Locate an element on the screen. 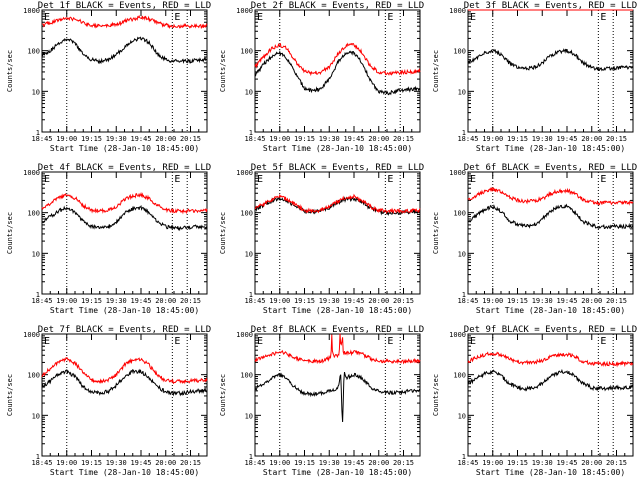 The height and width of the screenshot is (480, 640). panel-title: Det 7f BLACK = Events, RED = LLD is located at coordinates (124, 330).